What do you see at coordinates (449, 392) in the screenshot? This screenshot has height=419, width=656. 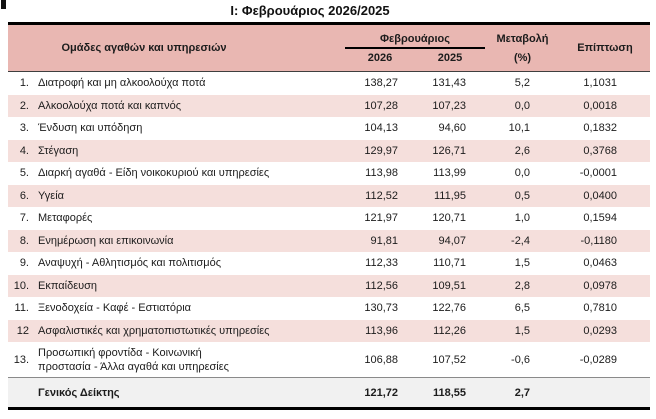 I see `general-index-2025: 118,55` at bounding box center [449, 392].